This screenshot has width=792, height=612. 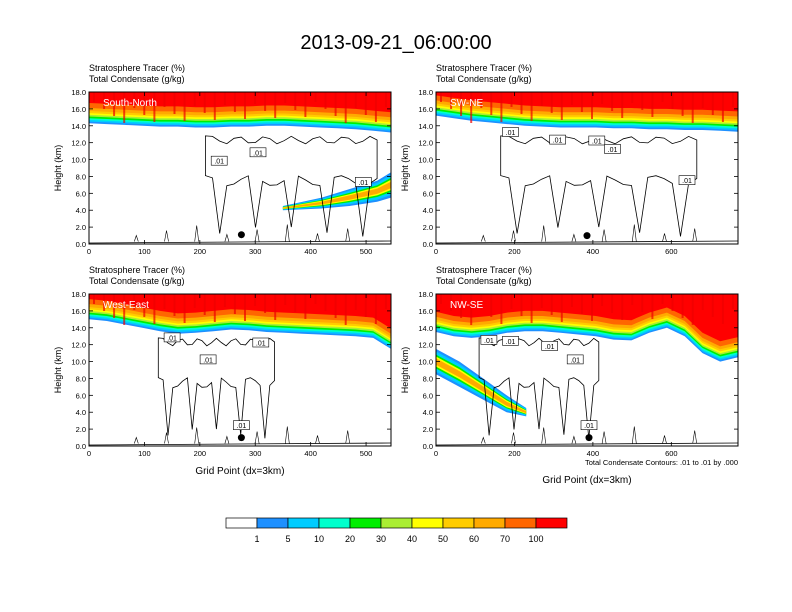 I want to click on terrain-line, so click(x=240, y=242).